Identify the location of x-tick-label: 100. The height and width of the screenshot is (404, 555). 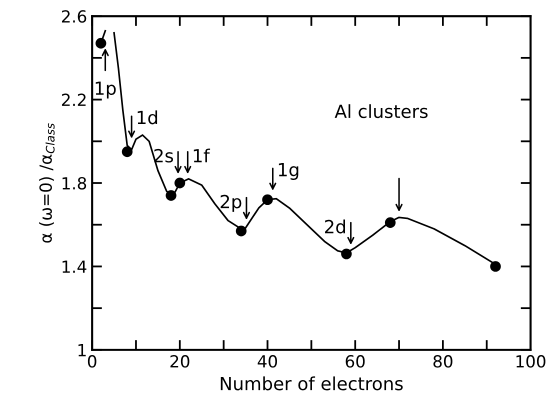
(531, 361).